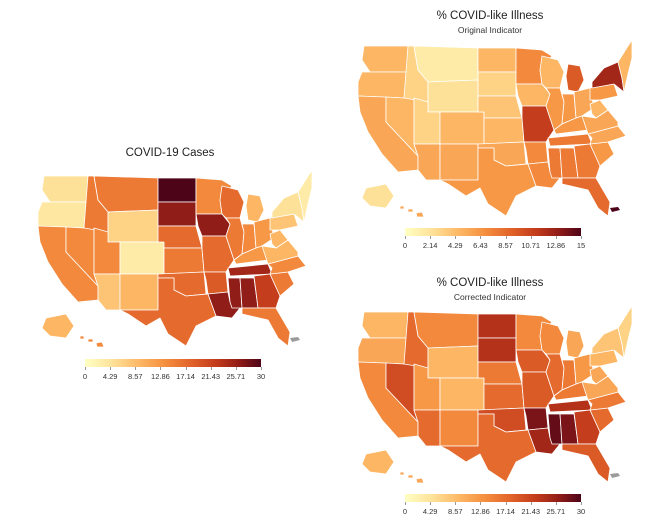  I want to click on state-region-oh, so click(264, 233).